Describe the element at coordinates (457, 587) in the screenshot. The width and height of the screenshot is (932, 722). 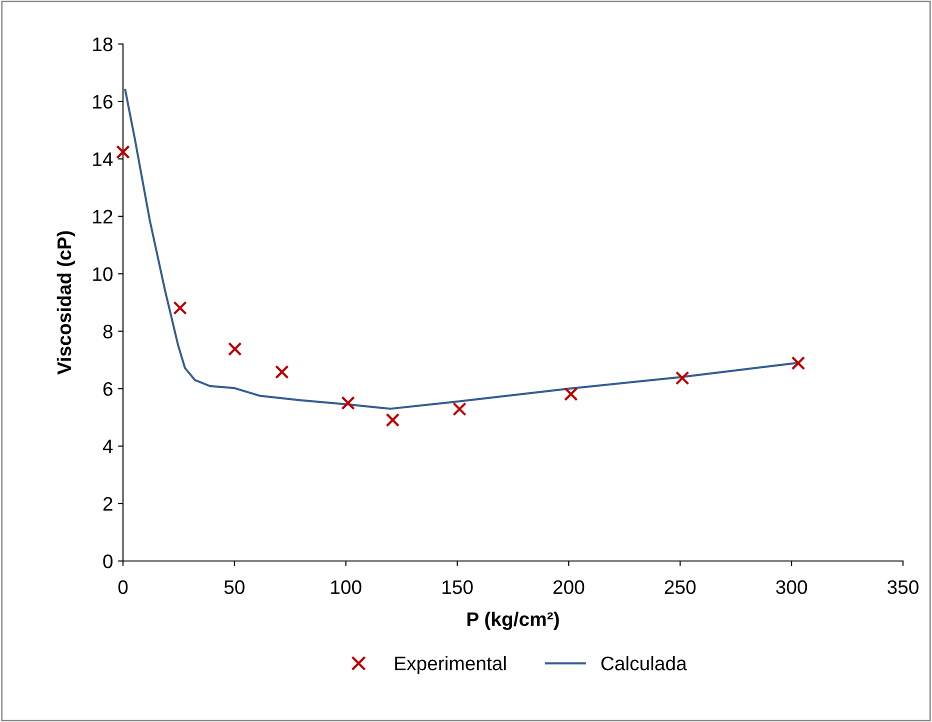
I see `x-tick-label: 150` at that location.